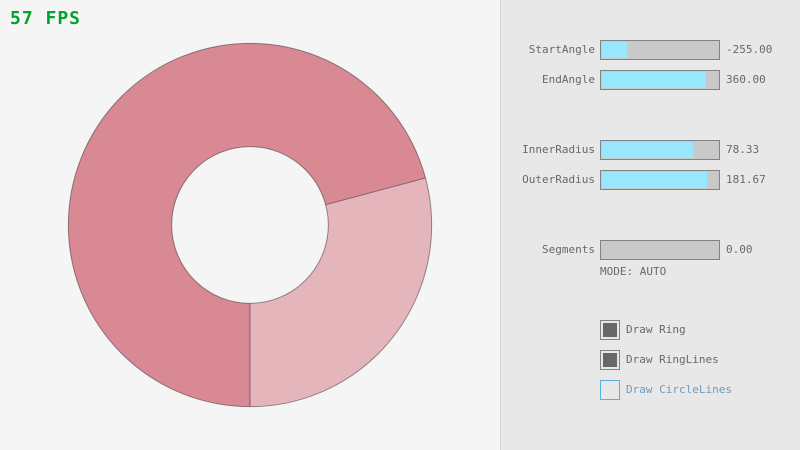 The image size is (800, 450). What do you see at coordinates (633, 271) in the screenshot?
I see `mode-label: MODE: AUTO` at bounding box center [633, 271].